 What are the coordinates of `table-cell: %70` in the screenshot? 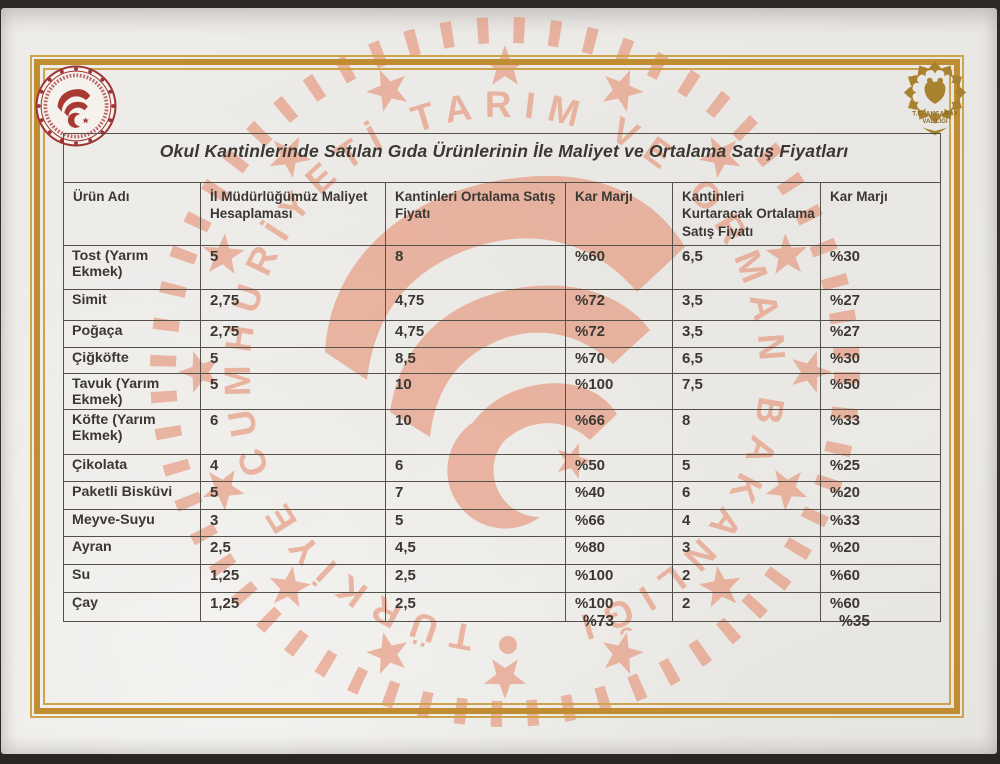 It's located at (619, 360).